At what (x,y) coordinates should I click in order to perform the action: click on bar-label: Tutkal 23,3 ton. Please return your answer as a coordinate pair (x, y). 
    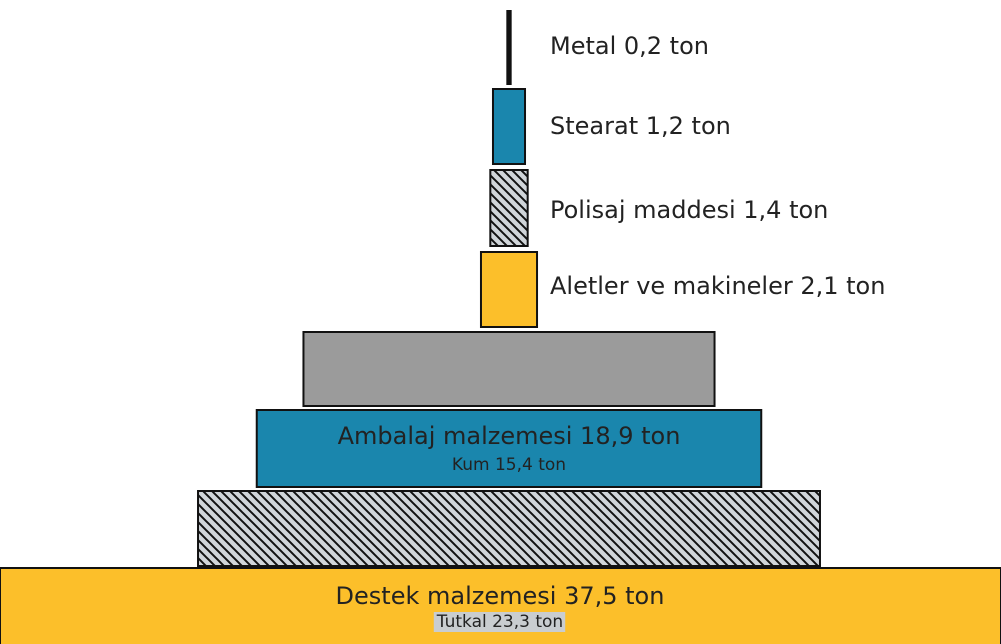
    Looking at the image, I should click on (499, 622).